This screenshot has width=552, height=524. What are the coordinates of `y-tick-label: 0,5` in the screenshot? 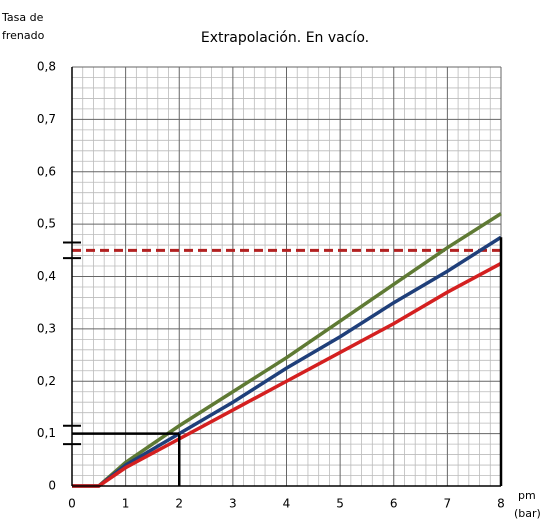 It's located at (46, 224).